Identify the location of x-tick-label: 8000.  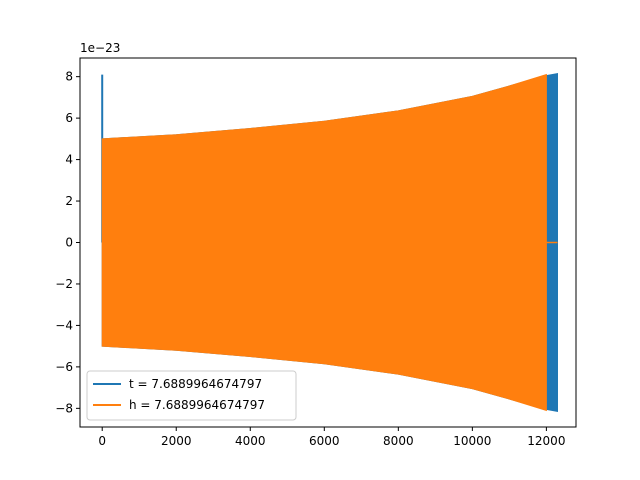
(398, 441).